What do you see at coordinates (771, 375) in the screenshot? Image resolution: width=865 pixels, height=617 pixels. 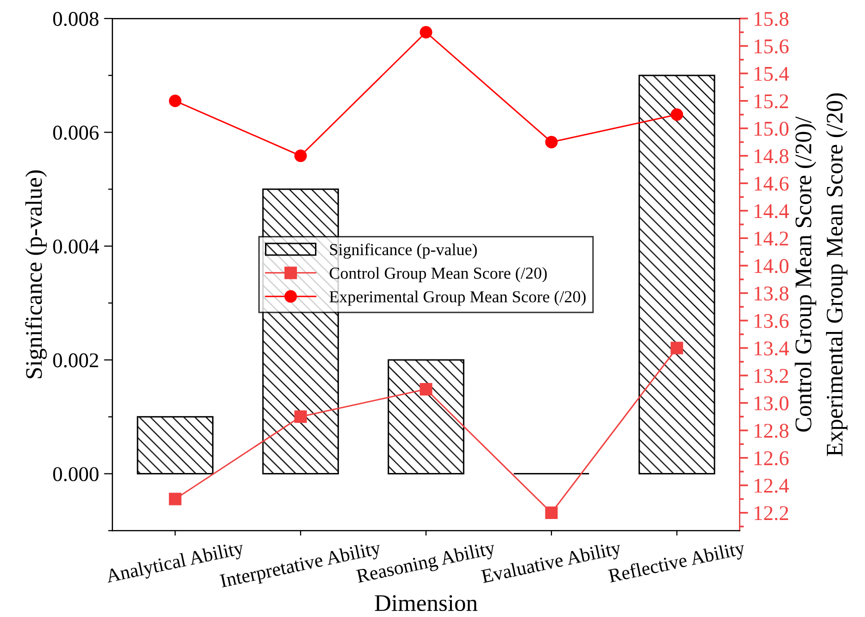 I see `y2-tick-label: 13.2` at bounding box center [771, 375].